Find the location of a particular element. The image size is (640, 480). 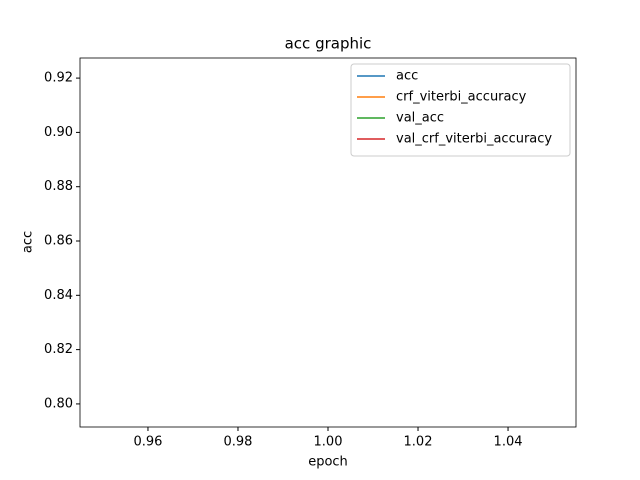

y-tick-label: 0.82 is located at coordinates (58, 349).